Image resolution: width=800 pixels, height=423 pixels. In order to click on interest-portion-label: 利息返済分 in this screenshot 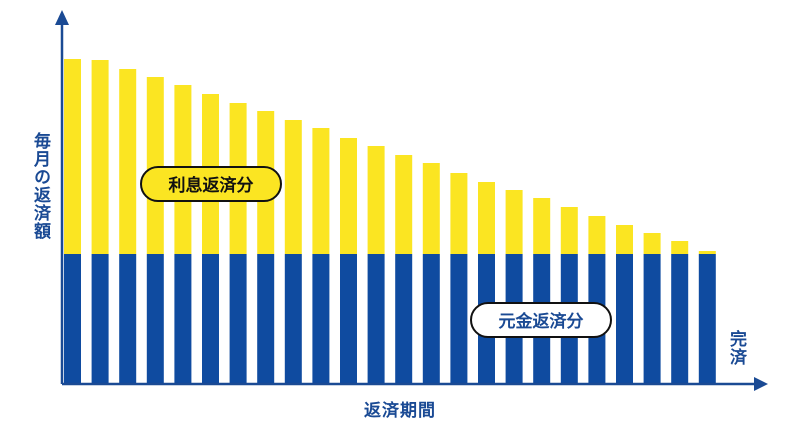, I will do `click(211, 184)`.